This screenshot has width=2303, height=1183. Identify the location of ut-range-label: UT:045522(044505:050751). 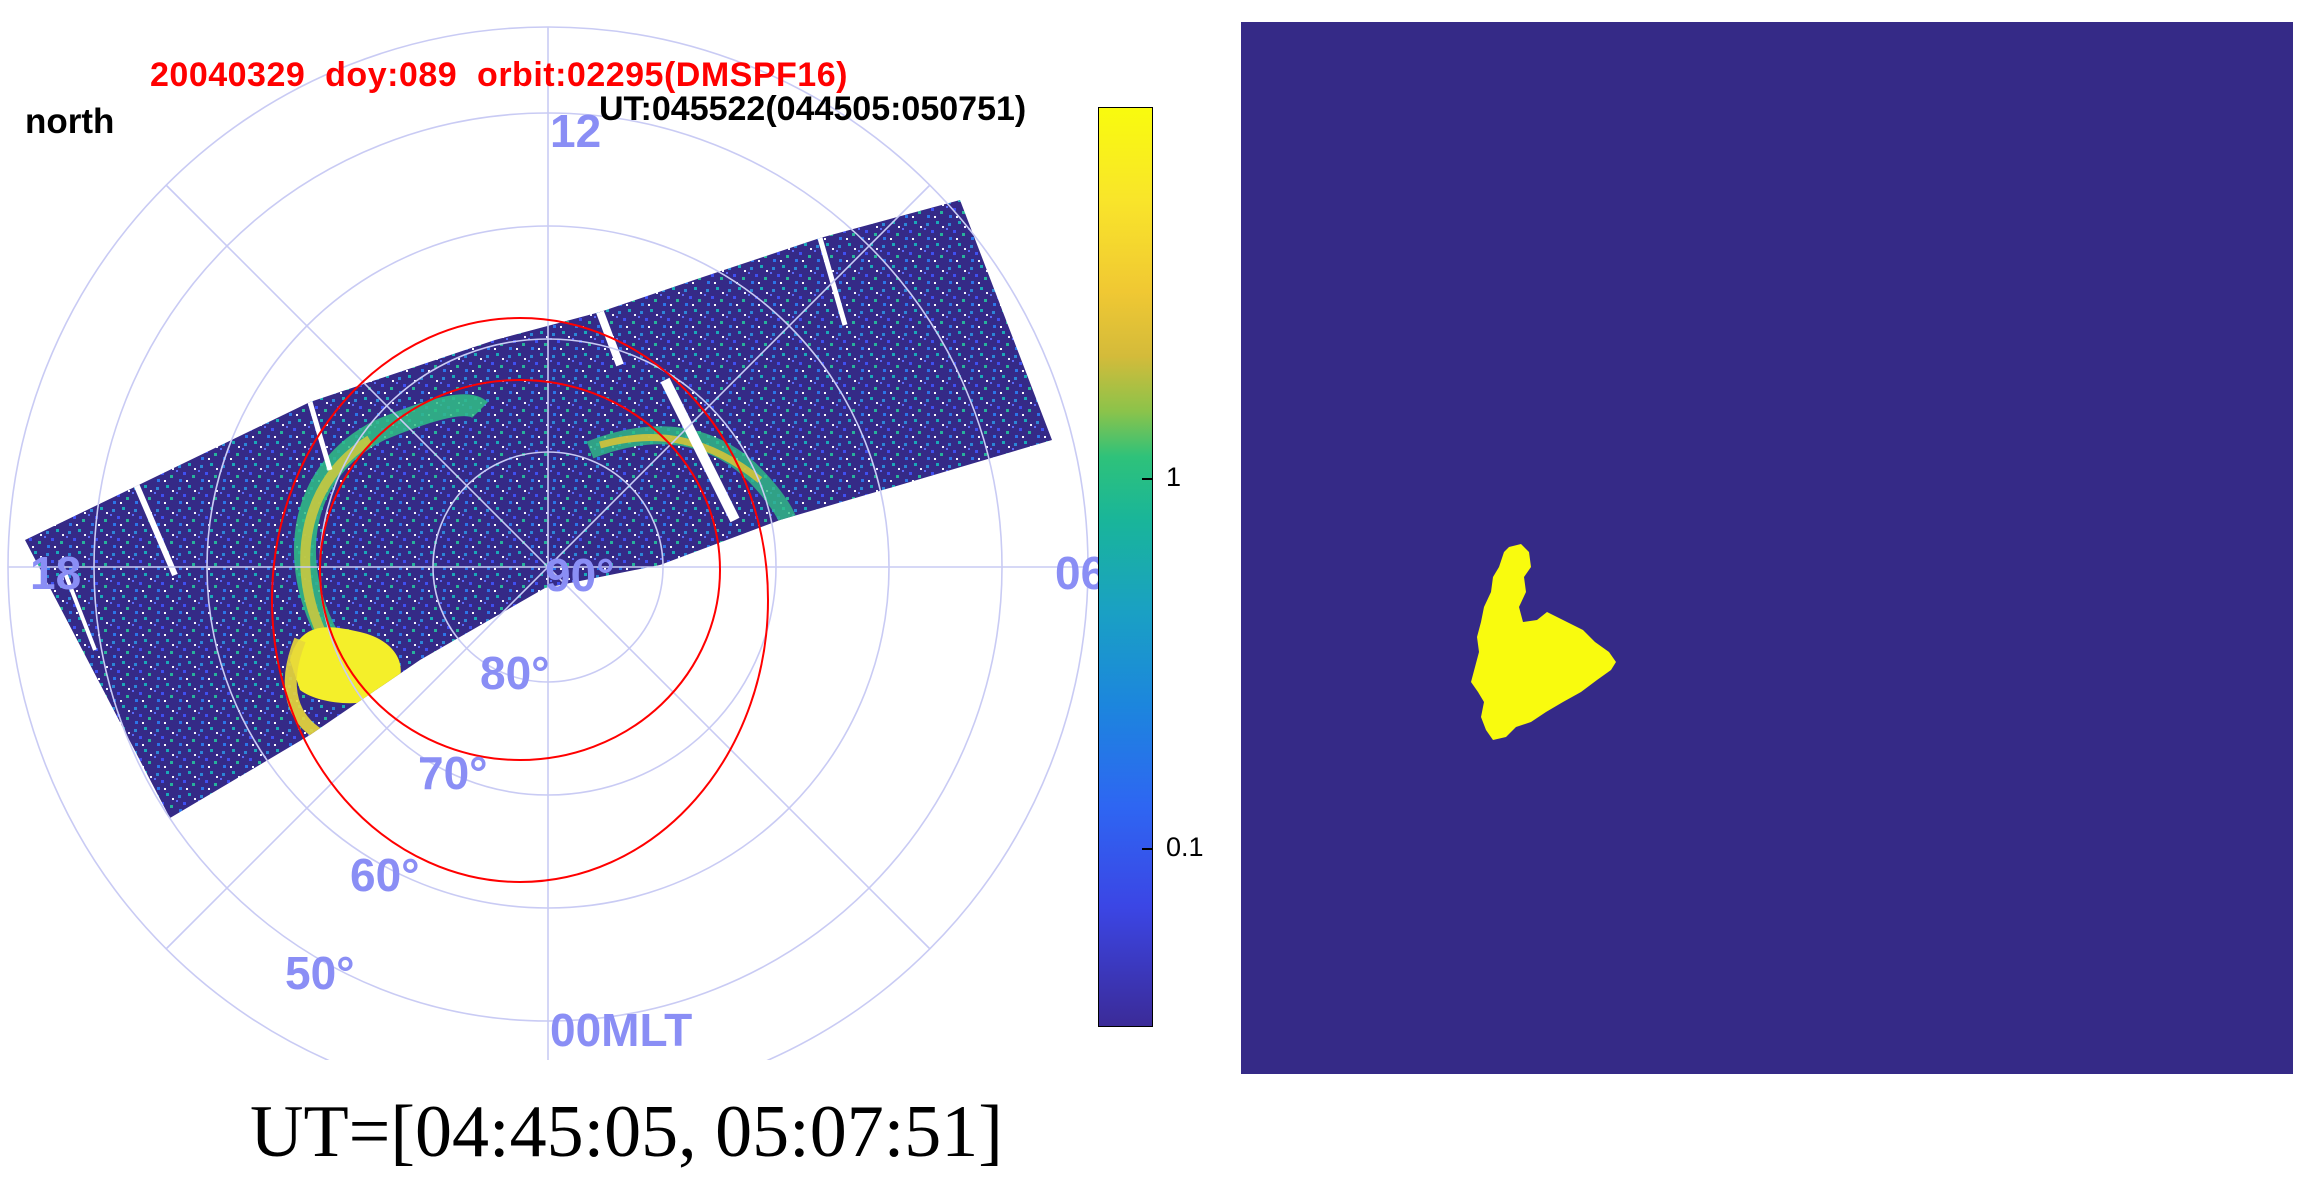
(813, 109).